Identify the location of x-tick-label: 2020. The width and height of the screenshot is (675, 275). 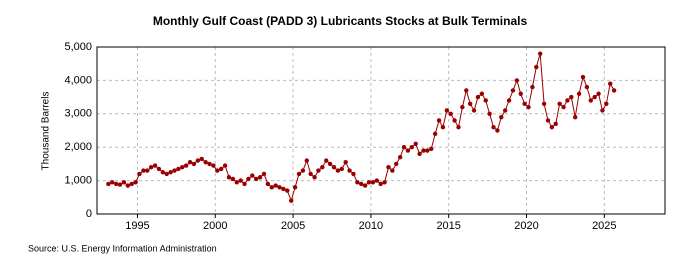
(526, 226).